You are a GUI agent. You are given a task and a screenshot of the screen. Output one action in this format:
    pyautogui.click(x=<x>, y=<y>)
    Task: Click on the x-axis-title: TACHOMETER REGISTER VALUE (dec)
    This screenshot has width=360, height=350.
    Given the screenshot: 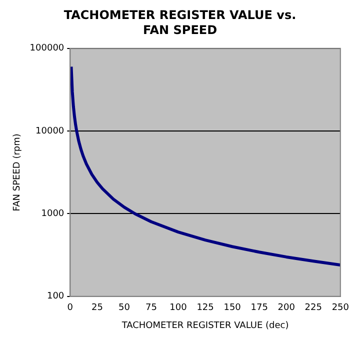 What is the action you would take?
    pyautogui.click(x=204, y=325)
    